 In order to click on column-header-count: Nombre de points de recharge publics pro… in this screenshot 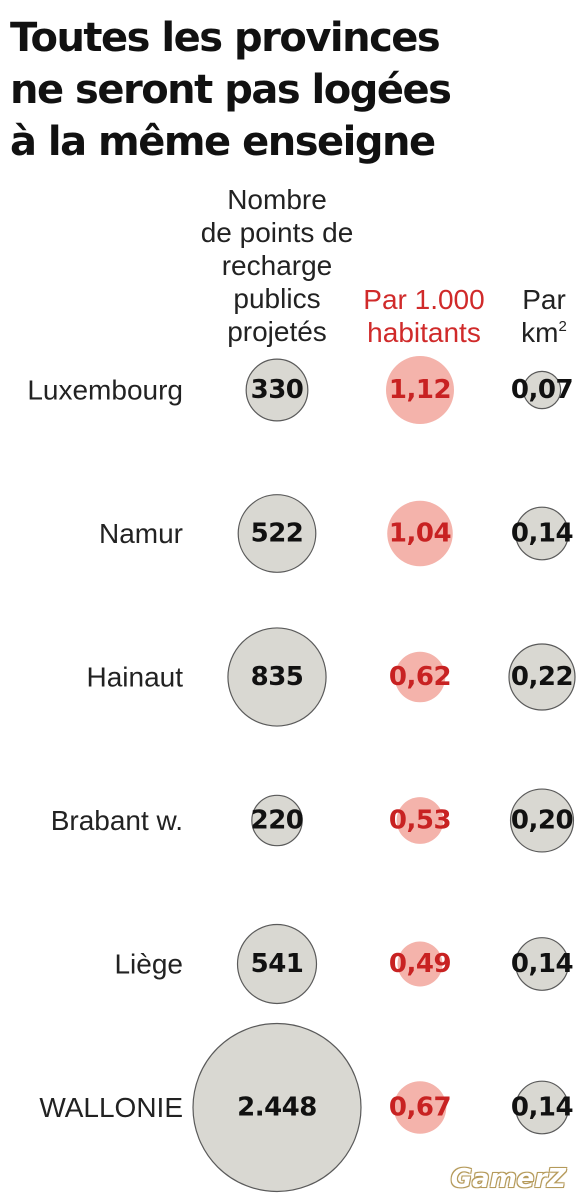, I will do `click(277, 265)`.